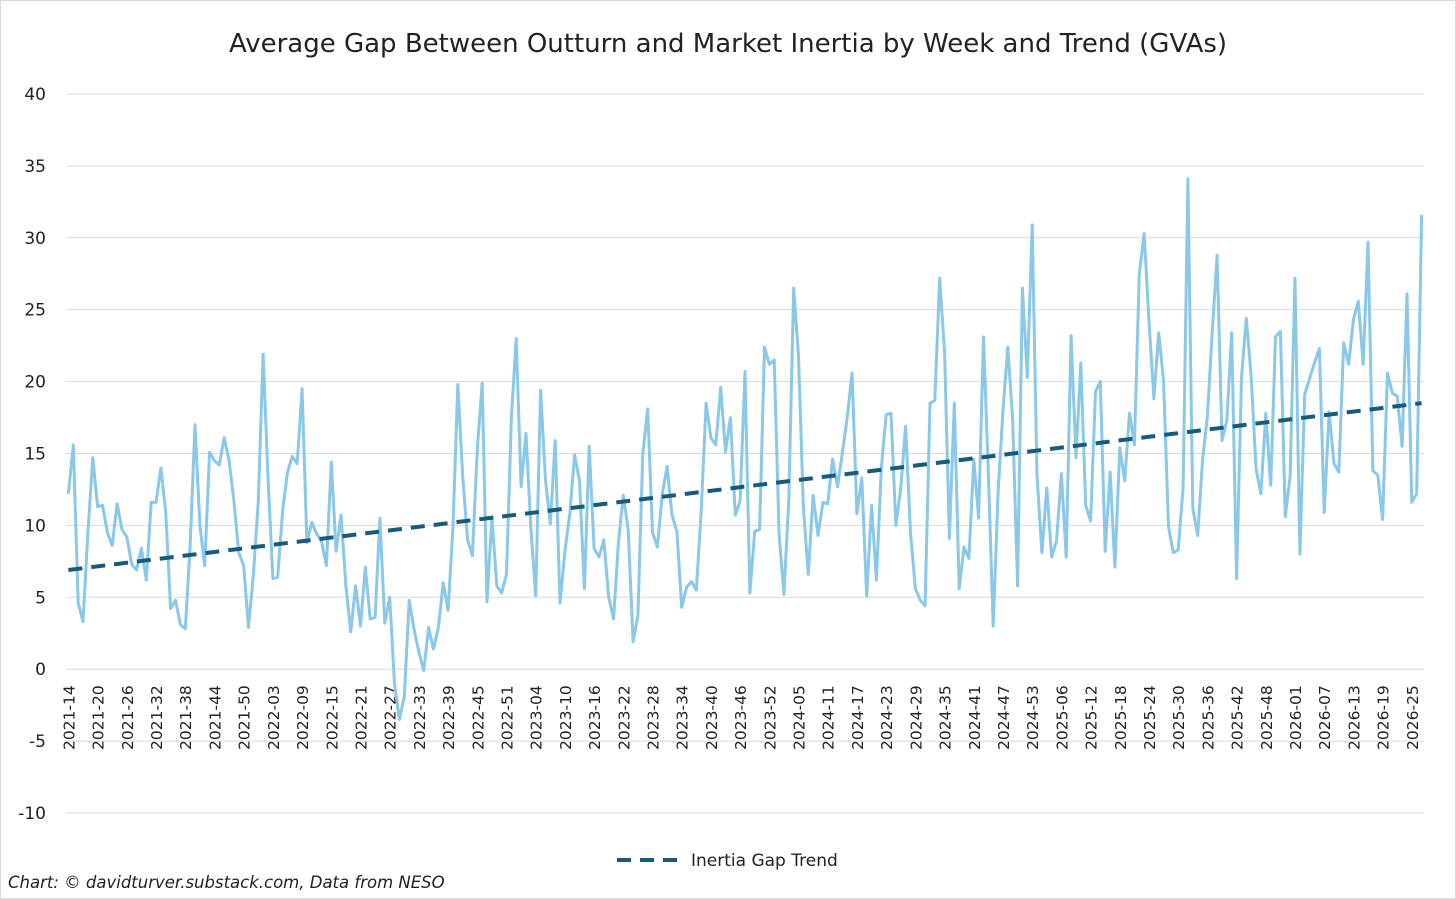 This screenshot has height=899, width=1456. Describe the element at coordinates (35, 239) in the screenshot. I see `y-tick-label: 30` at that location.